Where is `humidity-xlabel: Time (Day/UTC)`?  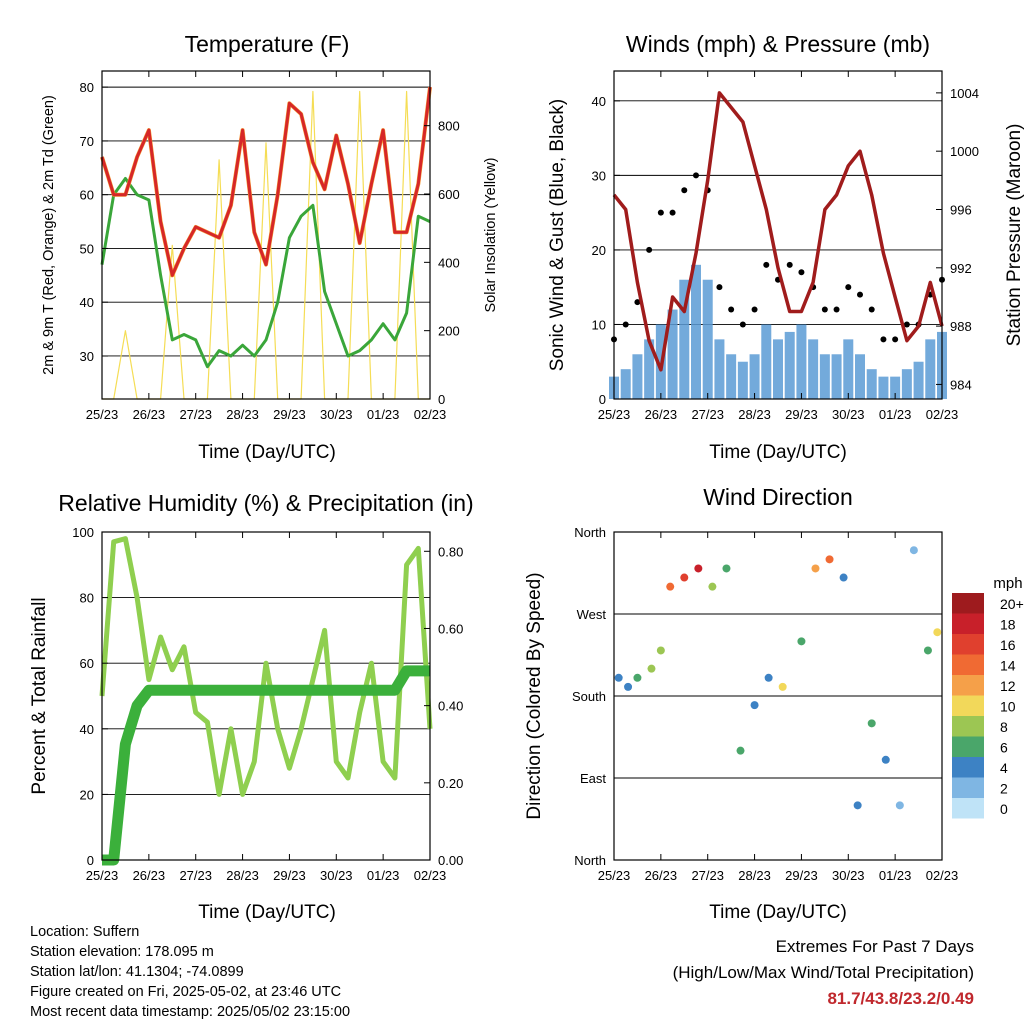
humidity-xlabel: Time (Day/UTC) is located at coordinates (267, 912).